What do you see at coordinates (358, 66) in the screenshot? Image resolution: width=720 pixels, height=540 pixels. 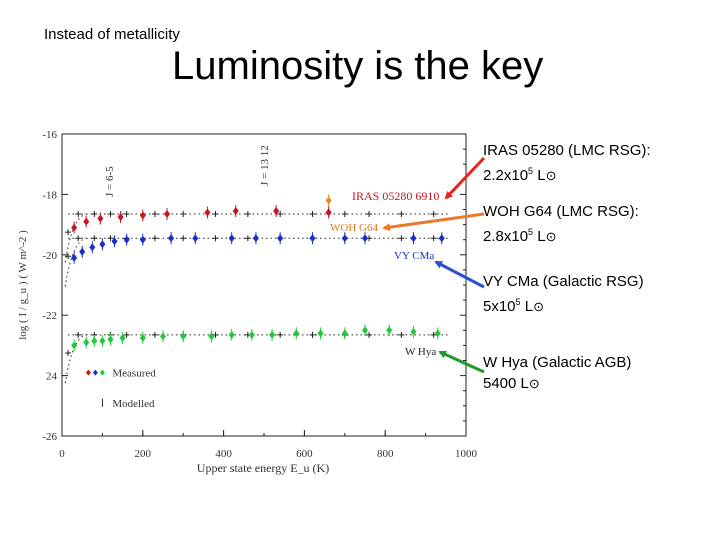 I see `slide-title: Luminosity is the key` at bounding box center [358, 66].